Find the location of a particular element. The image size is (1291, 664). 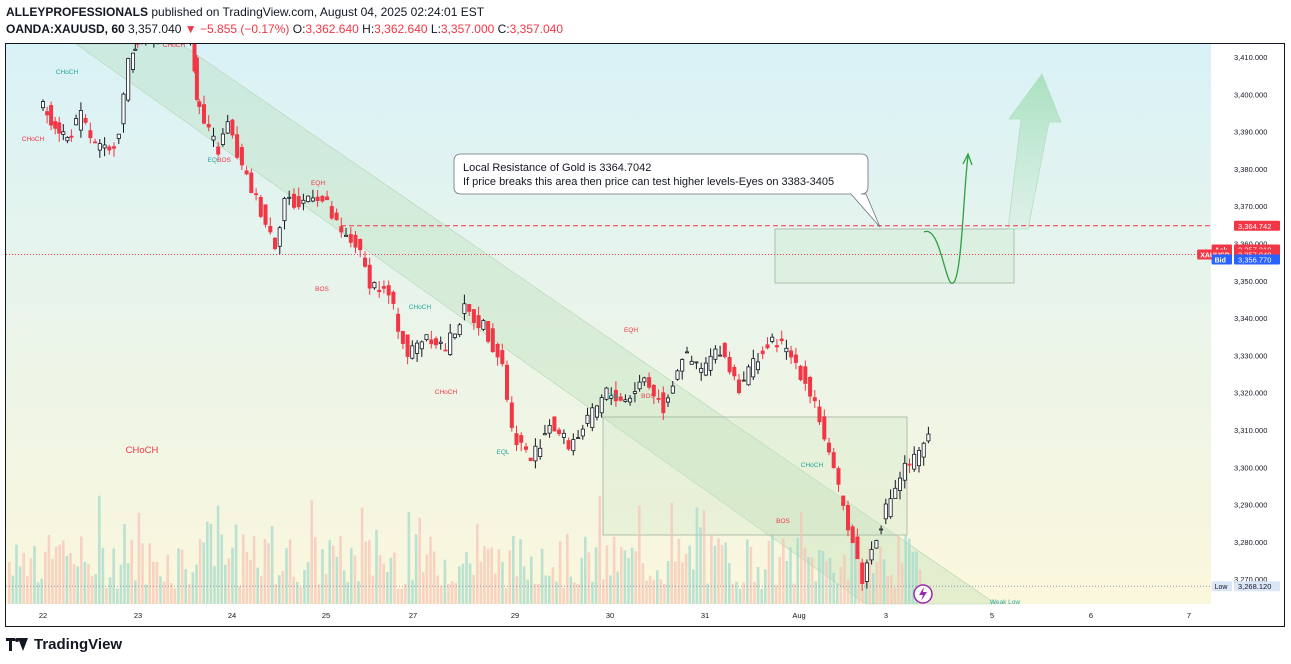

time-tick-label: Aug is located at coordinates (798, 615).